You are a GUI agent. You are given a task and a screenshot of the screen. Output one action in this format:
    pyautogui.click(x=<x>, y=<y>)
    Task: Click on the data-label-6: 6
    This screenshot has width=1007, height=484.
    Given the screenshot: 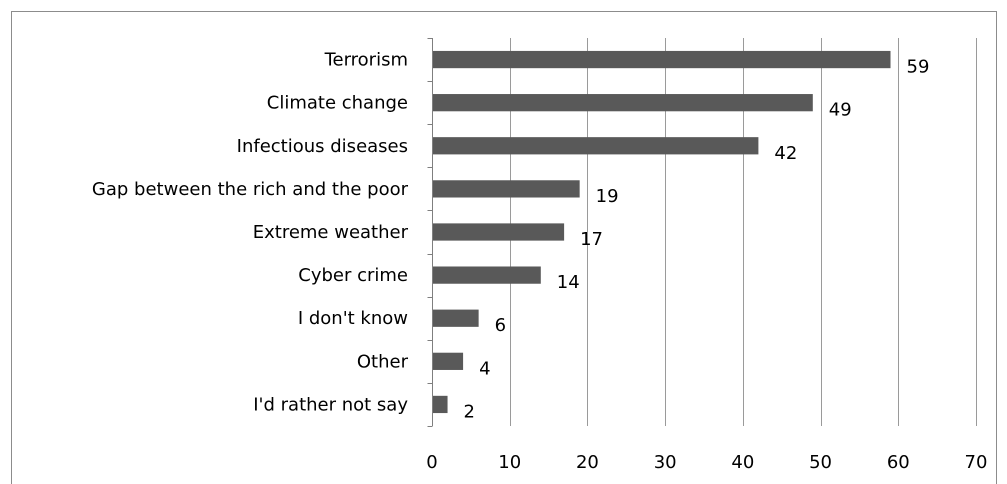 What is the action you would take?
    pyautogui.click(x=500, y=325)
    